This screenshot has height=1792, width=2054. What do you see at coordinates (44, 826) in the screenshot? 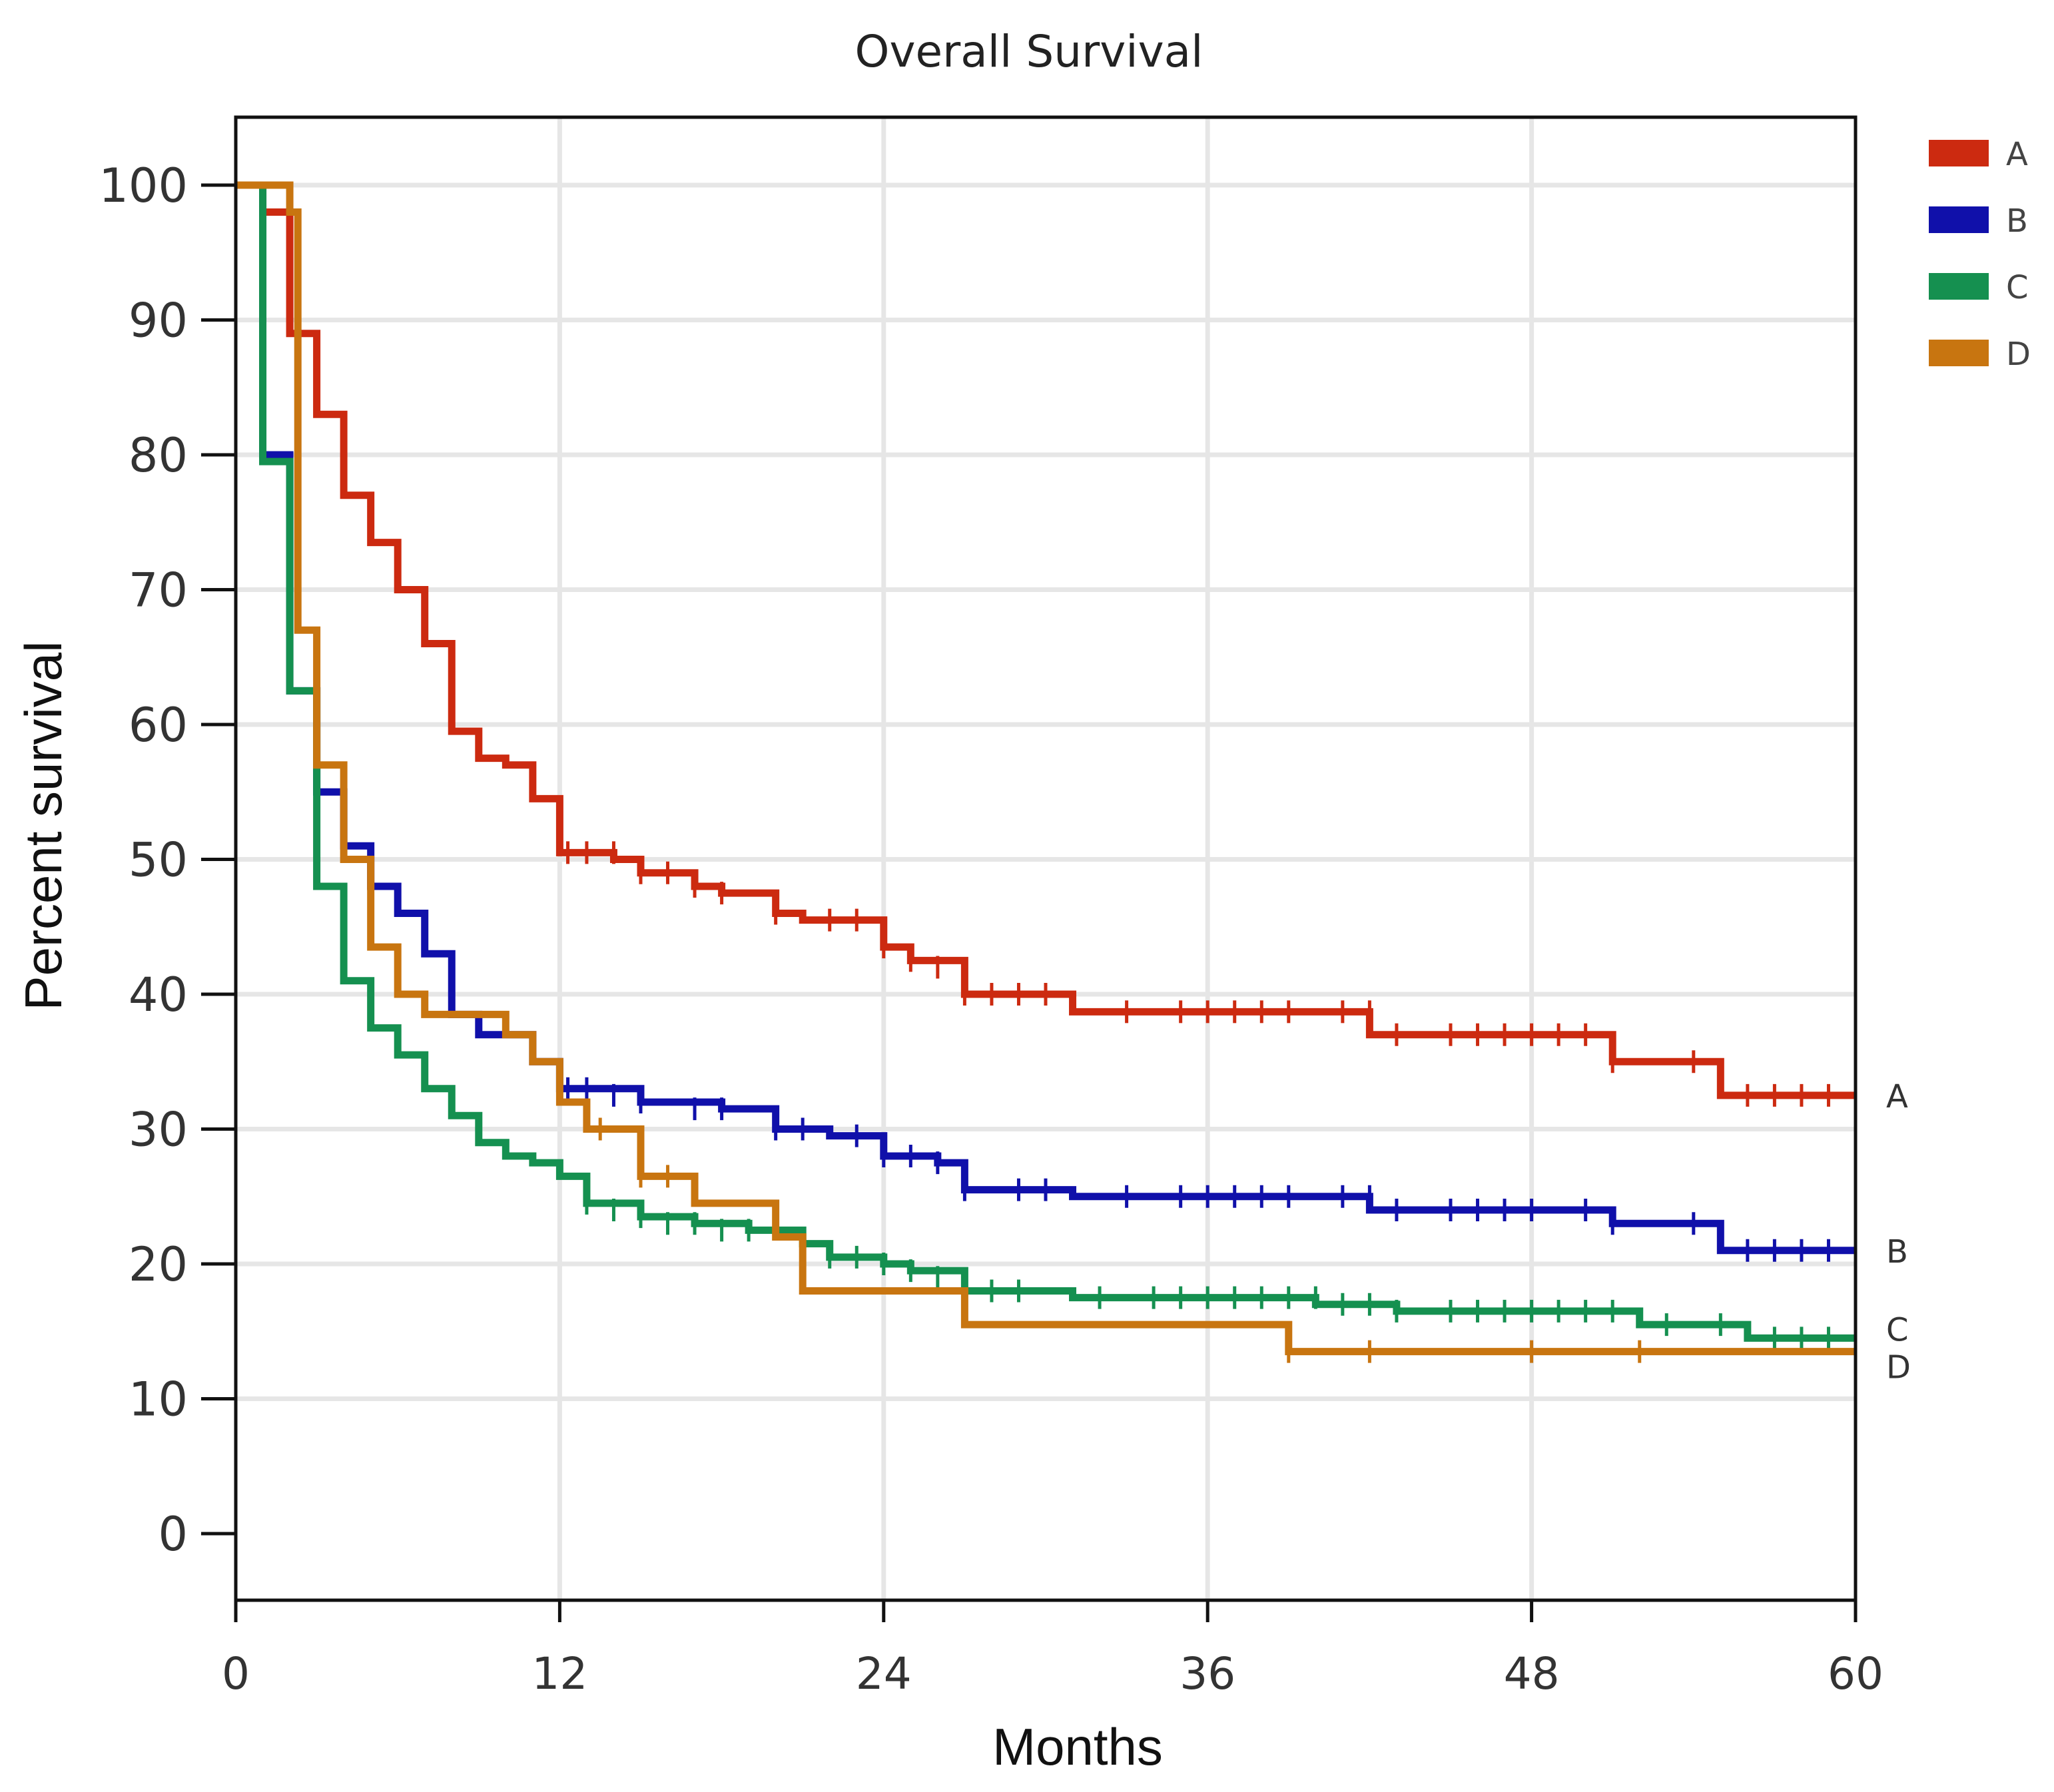
I see `y-axis-label: Percent survival` at bounding box center [44, 826].